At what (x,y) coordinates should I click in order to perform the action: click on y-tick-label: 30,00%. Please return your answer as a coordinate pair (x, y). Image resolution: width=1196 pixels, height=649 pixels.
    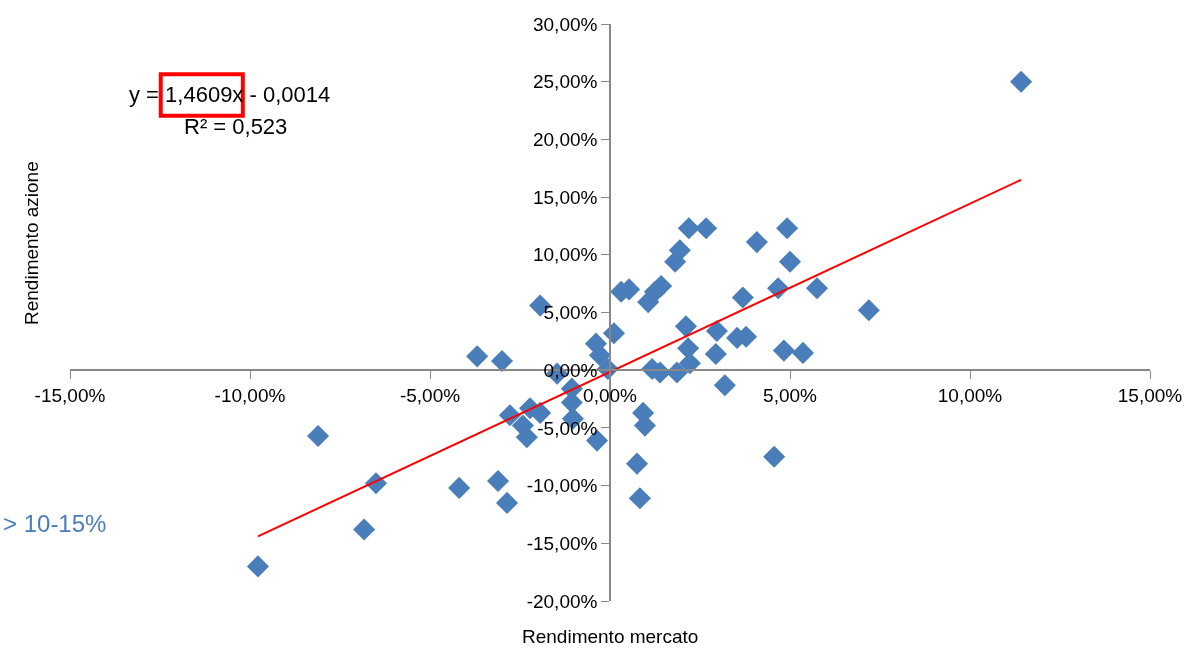
    Looking at the image, I should click on (565, 24).